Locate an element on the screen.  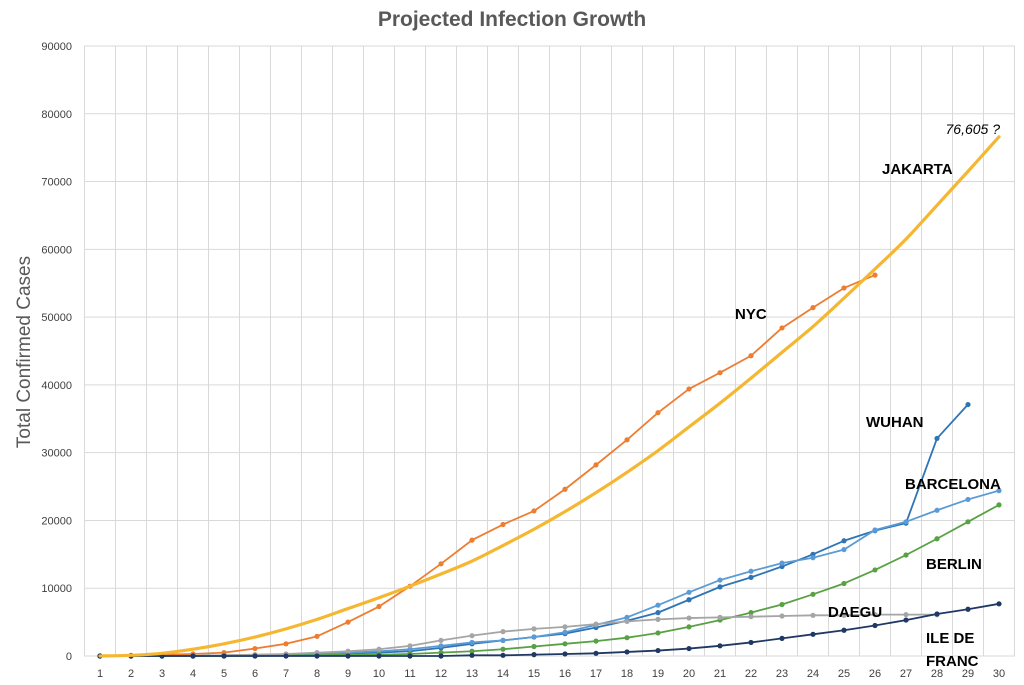
y-tick-label: 20000 is located at coordinates (56, 521).